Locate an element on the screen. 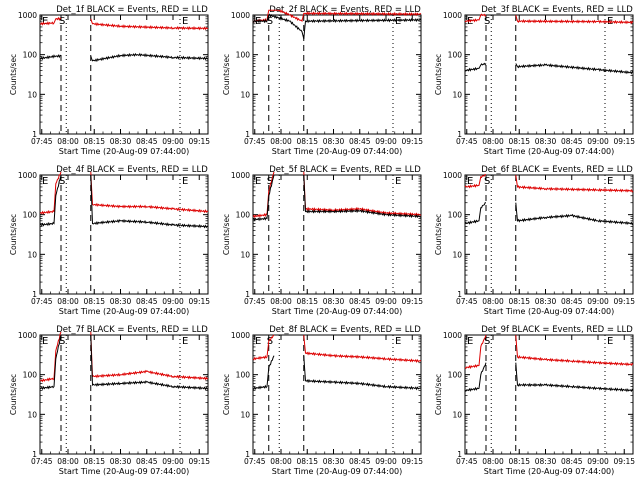  chart-title: Det_2f BLACK = Events, RED = LLD is located at coordinates (345, 10).